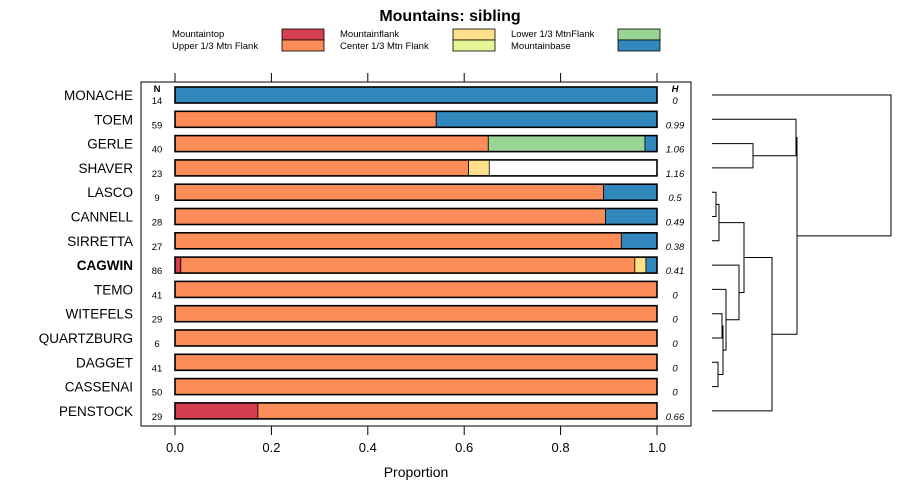  What do you see at coordinates (86, 338) in the screenshot?
I see `row-label: QUARTZBURG` at bounding box center [86, 338].